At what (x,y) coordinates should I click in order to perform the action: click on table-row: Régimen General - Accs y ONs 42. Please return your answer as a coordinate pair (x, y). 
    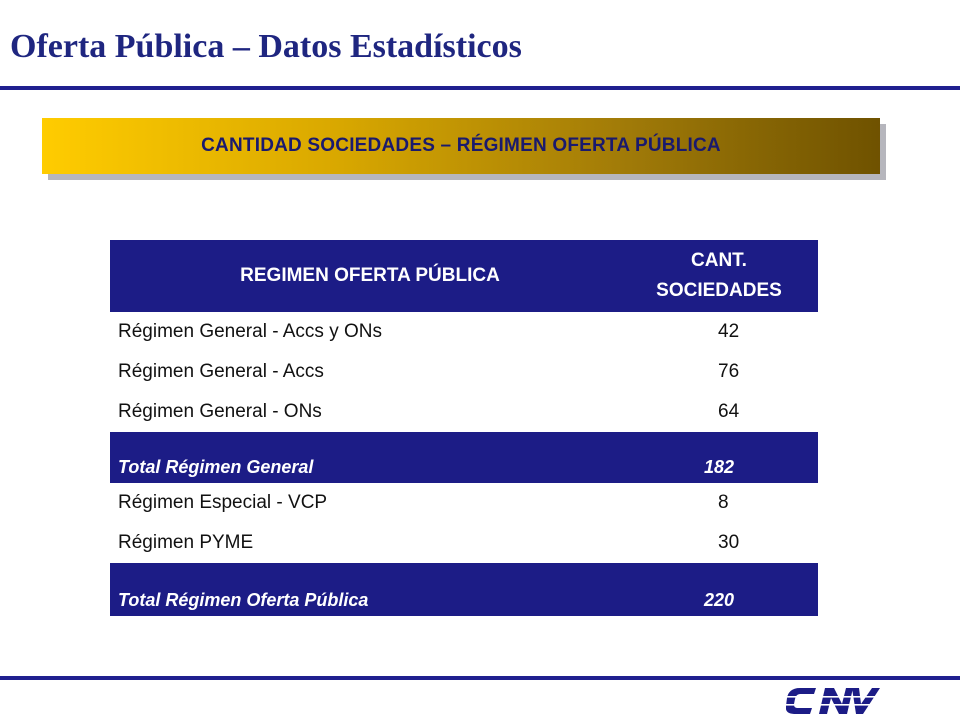
    Looking at the image, I should click on (464, 332).